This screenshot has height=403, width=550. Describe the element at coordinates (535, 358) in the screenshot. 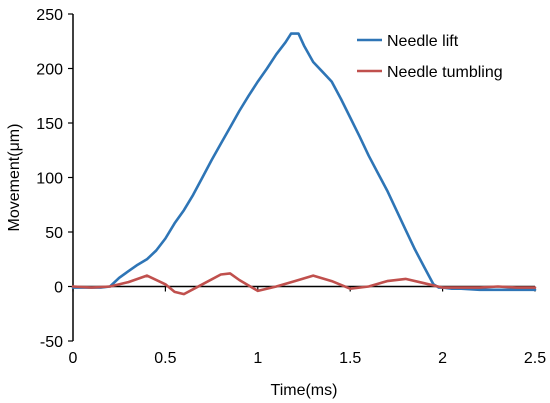

I see `x-tick-label: 2.5` at that location.